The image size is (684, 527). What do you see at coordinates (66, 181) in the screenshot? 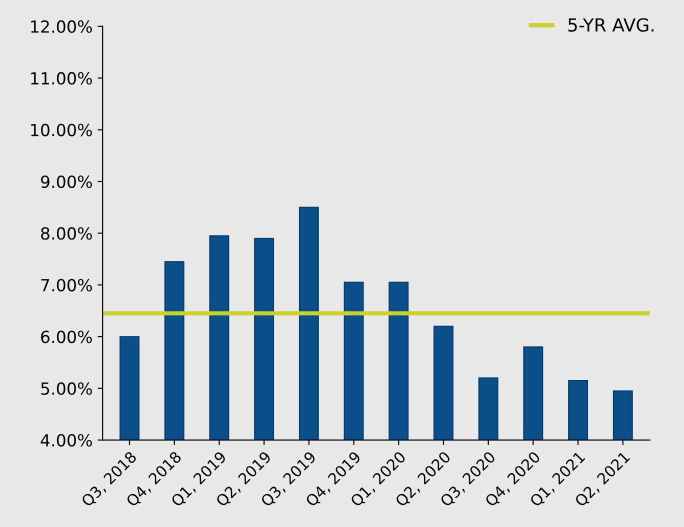
I see `y-tick-label: 9.00%` at bounding box center [66, 181].